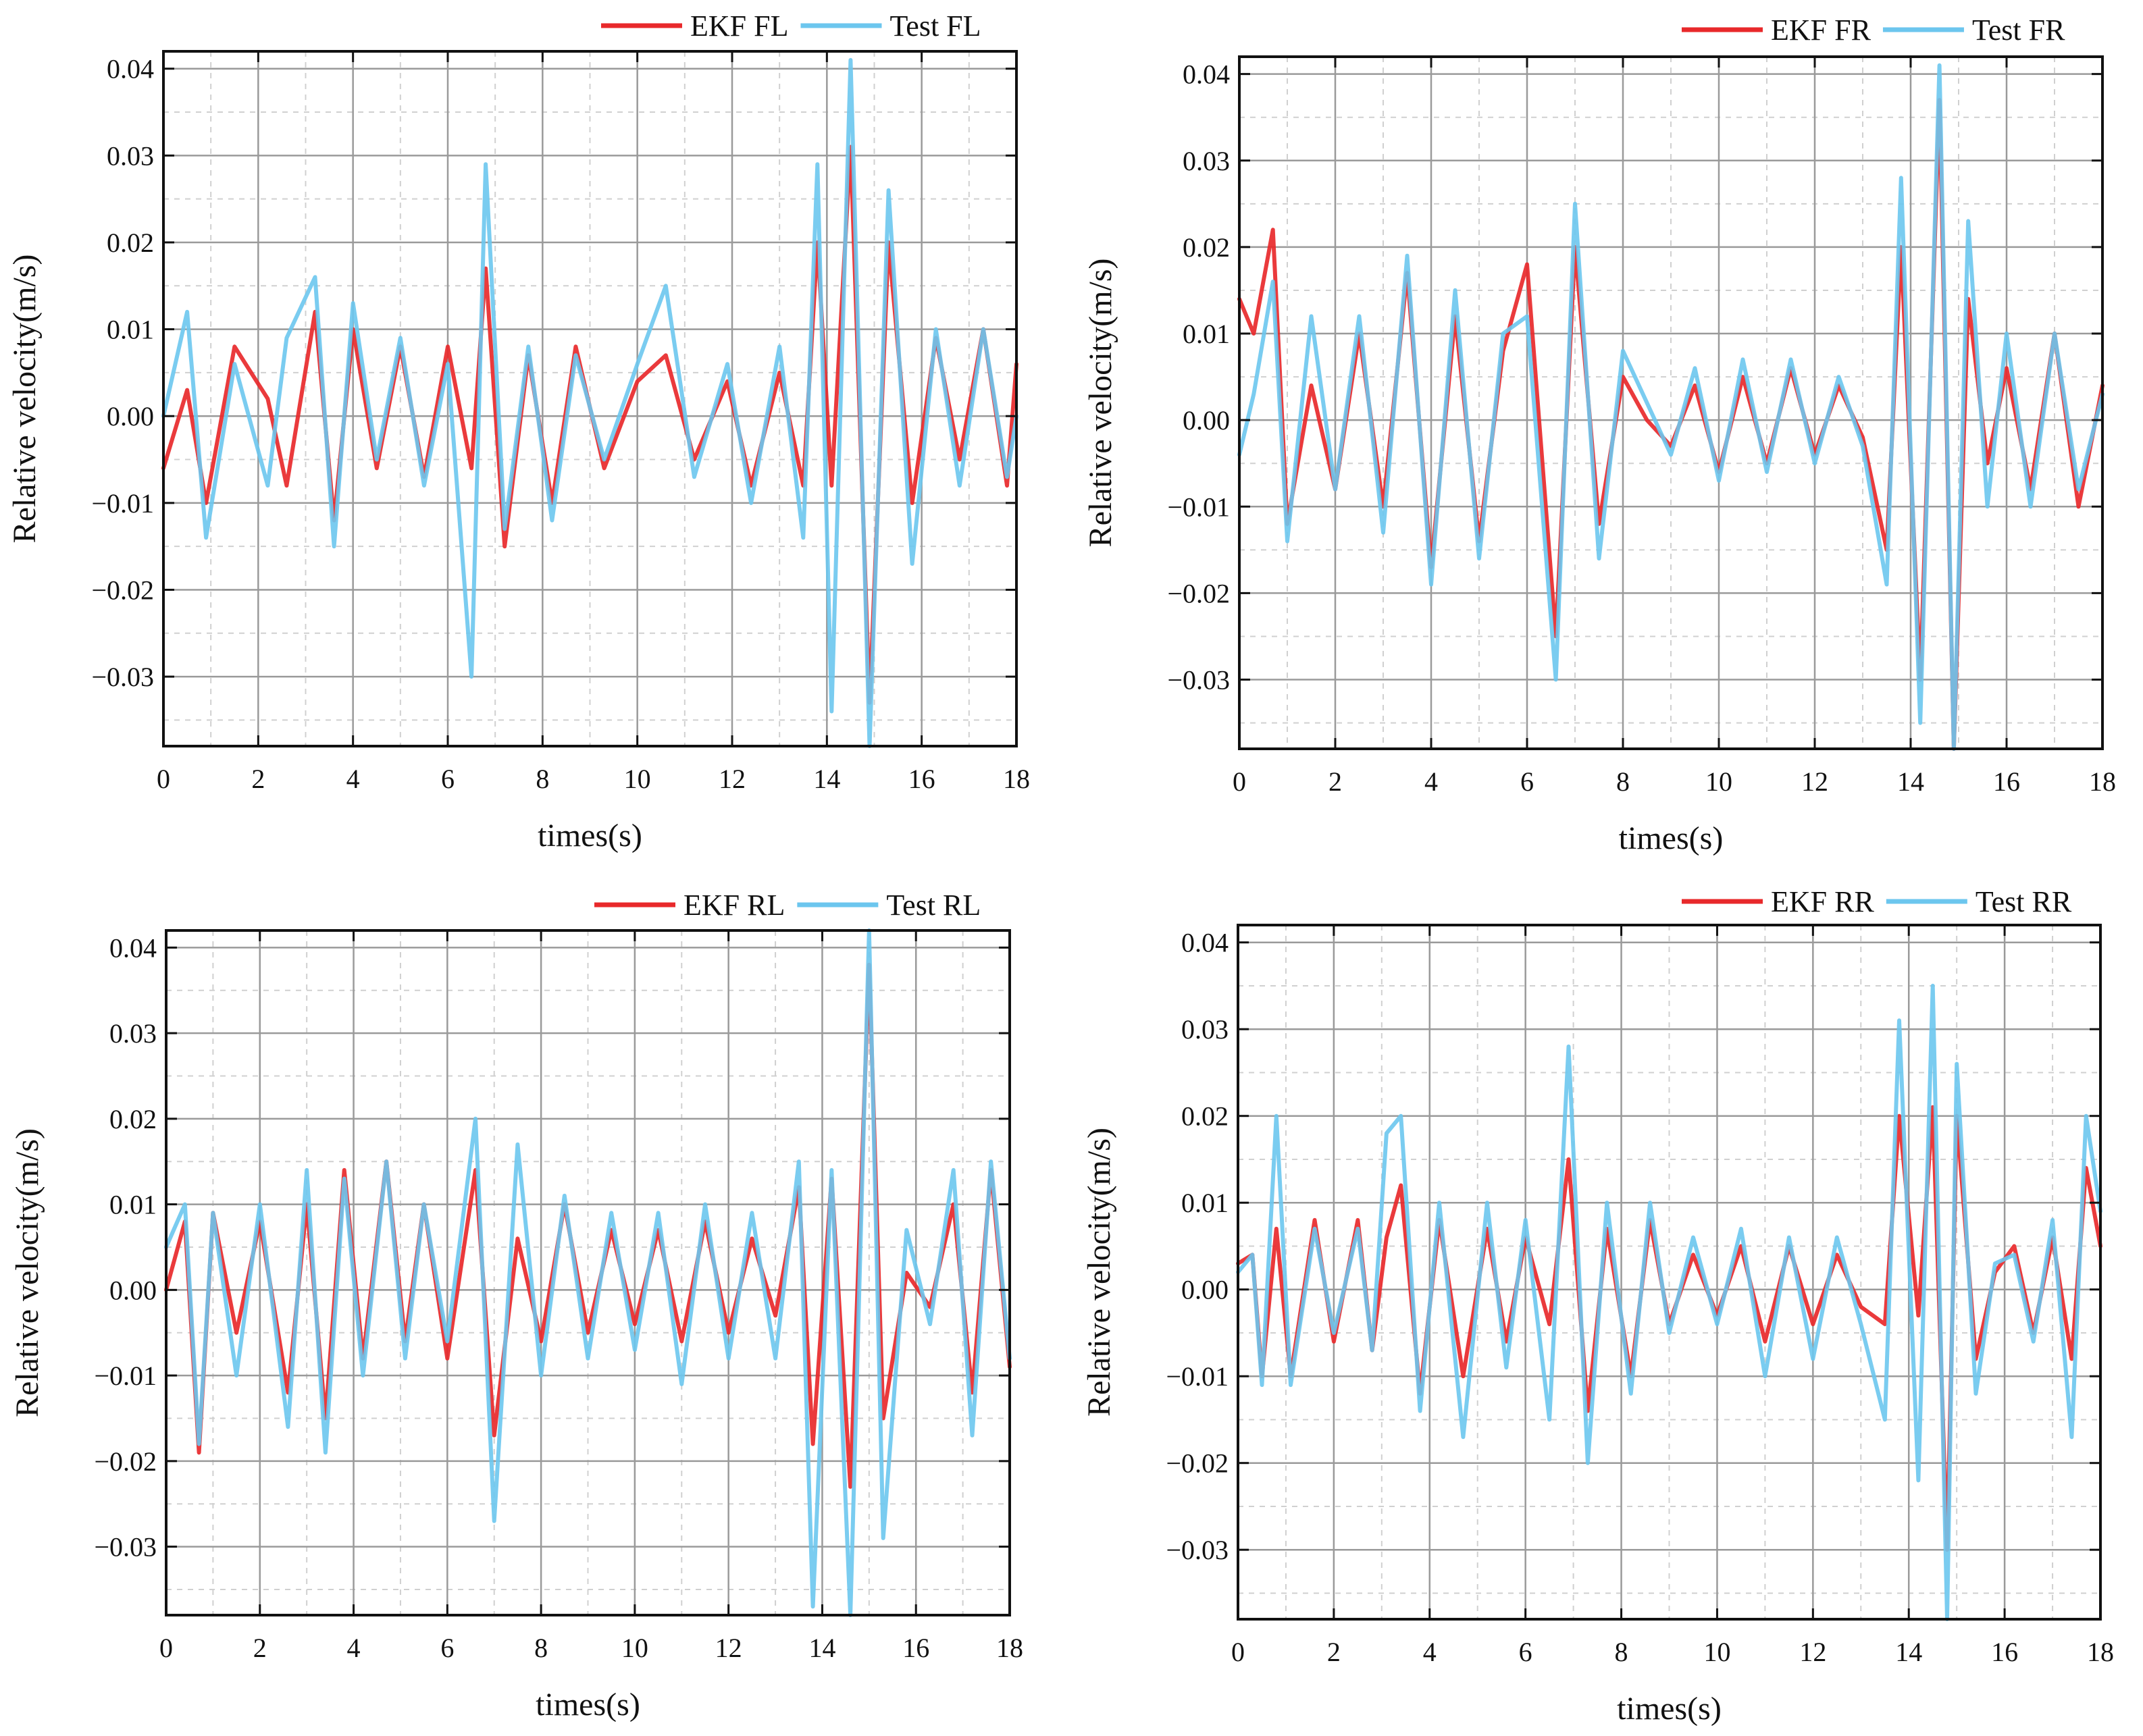  I want to click on legend-label: Test RR, so click(2024, 901).